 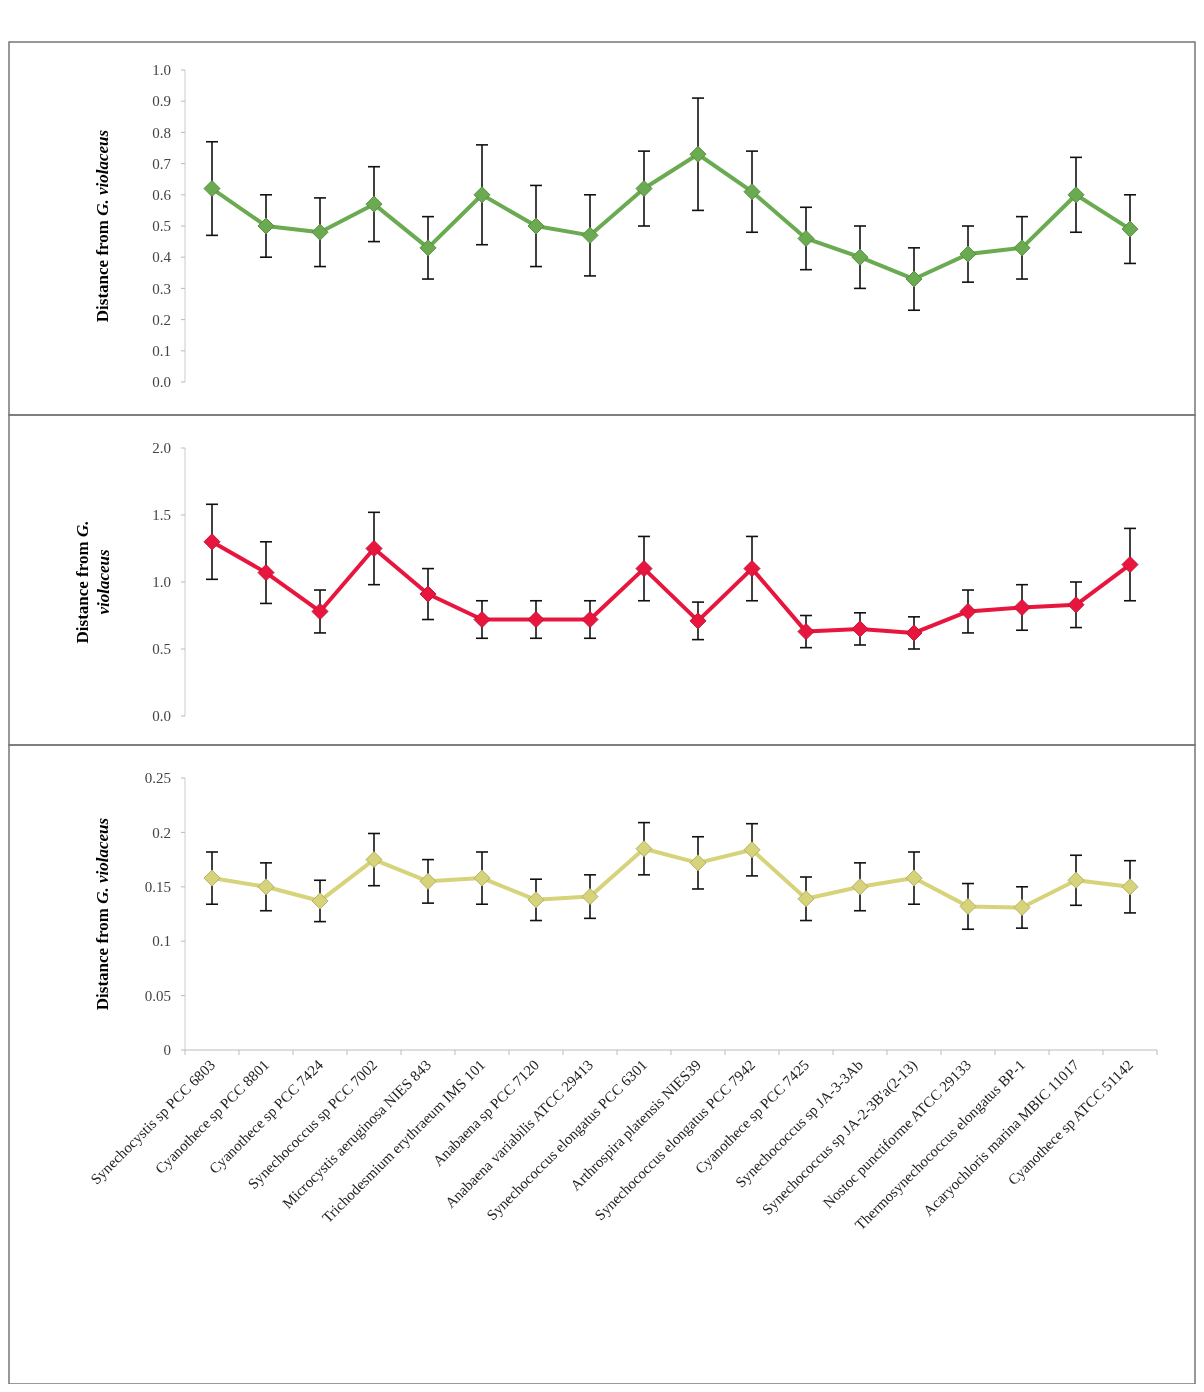 What do you see at coordinates (161, 288) in the screenshot?
I see `y-tick-label: 0.3` at bounding box center [161, 288].